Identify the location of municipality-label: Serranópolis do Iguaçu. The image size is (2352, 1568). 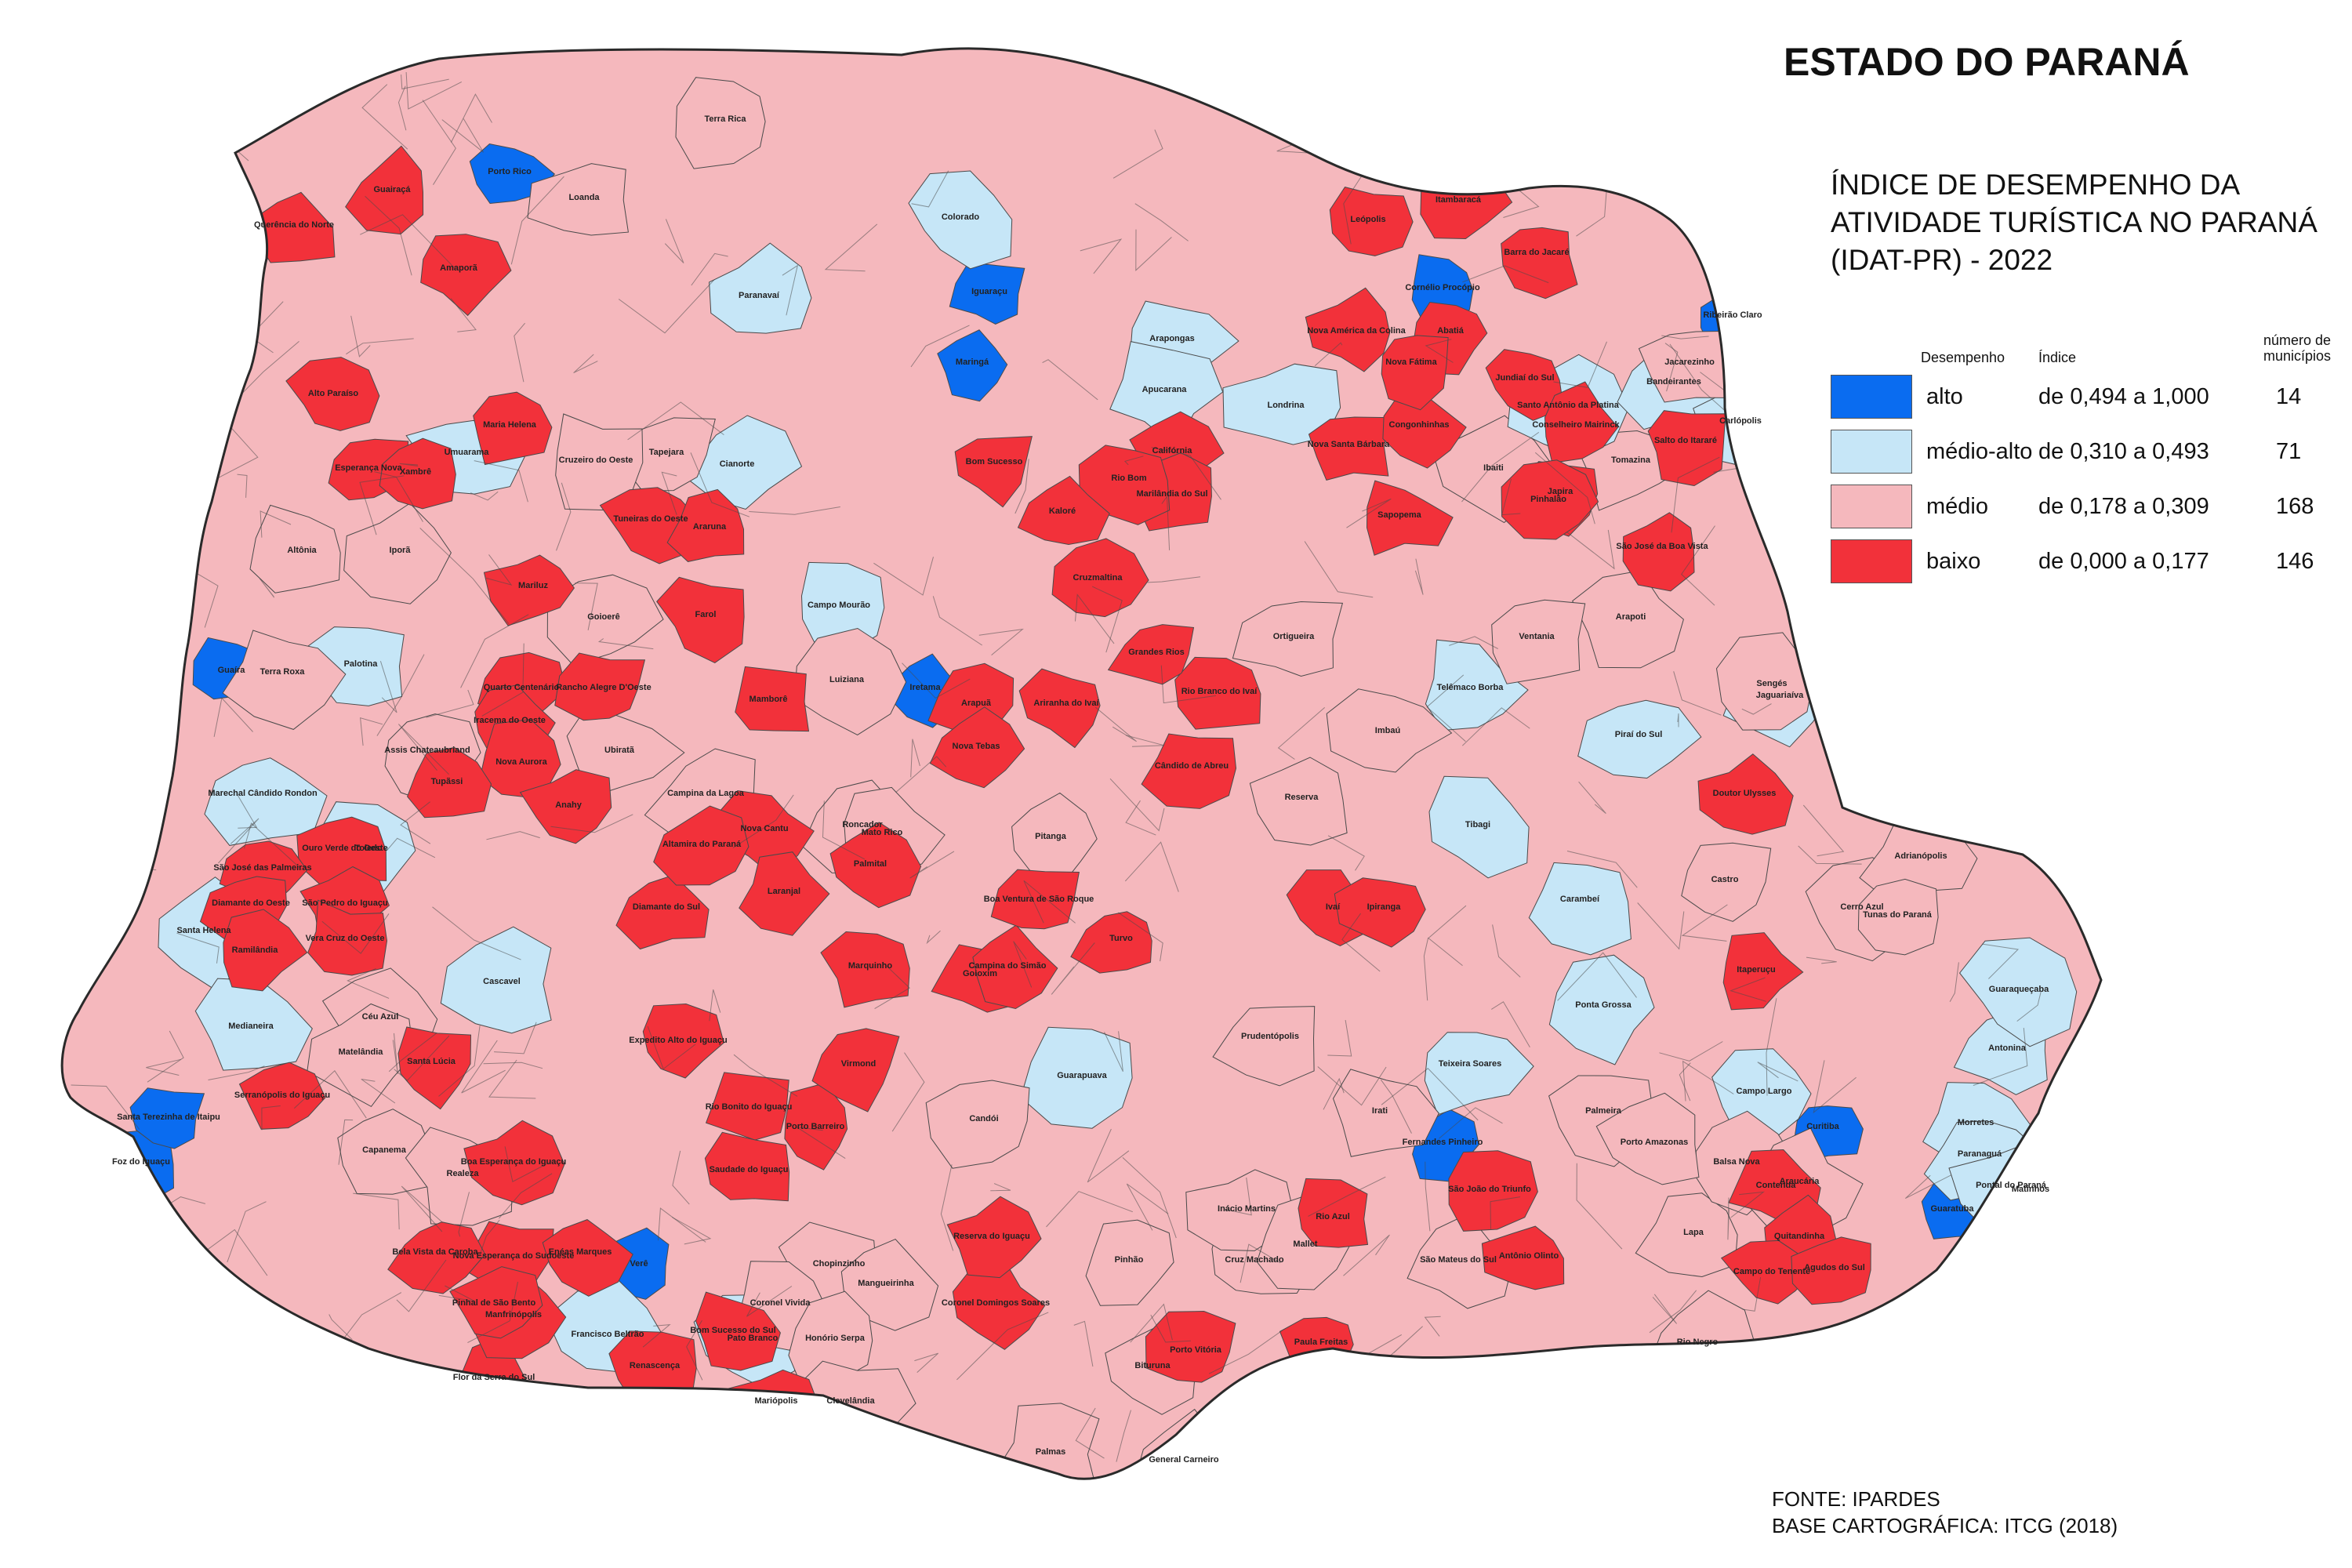
(282, 1095).